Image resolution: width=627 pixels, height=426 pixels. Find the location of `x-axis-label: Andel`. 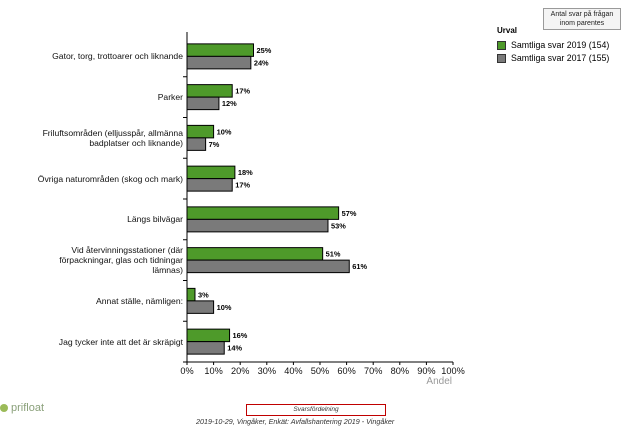

x-axis-label: Andel is located at coordinates (439, 381).